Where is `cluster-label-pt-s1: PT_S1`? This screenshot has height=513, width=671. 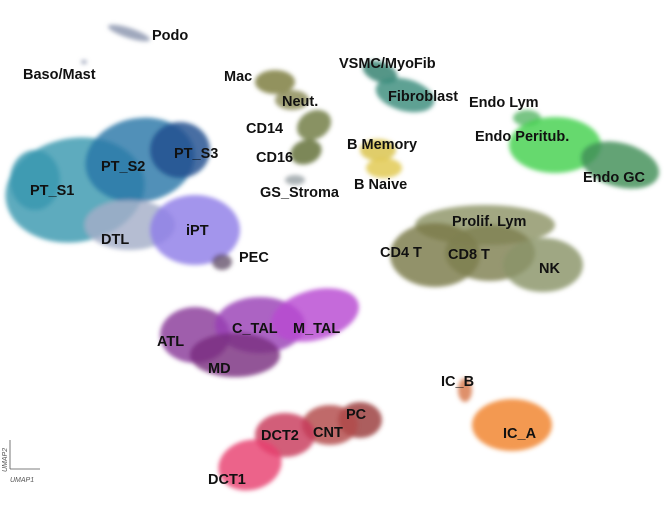 cluster-label-pt-s1: PT_S1 is located at coordinates (52, 191).